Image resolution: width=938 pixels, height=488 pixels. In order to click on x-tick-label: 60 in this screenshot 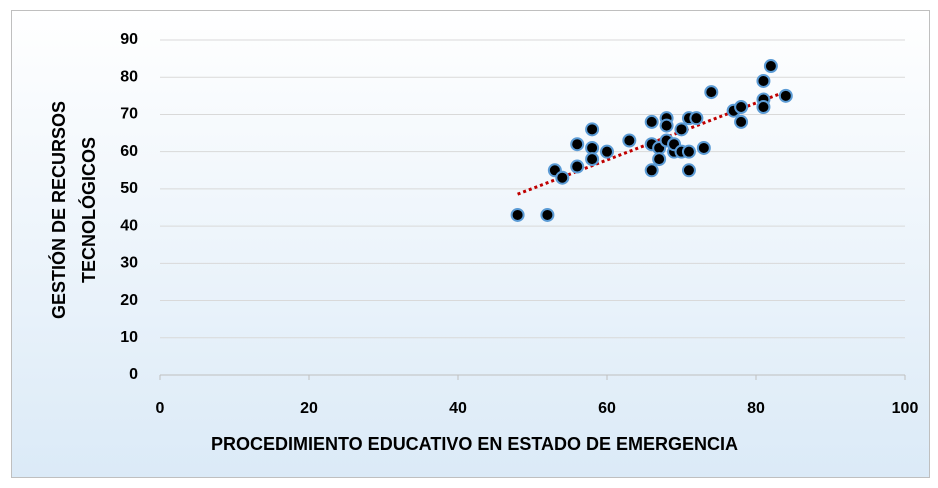, I will do `click(607, 408)`.